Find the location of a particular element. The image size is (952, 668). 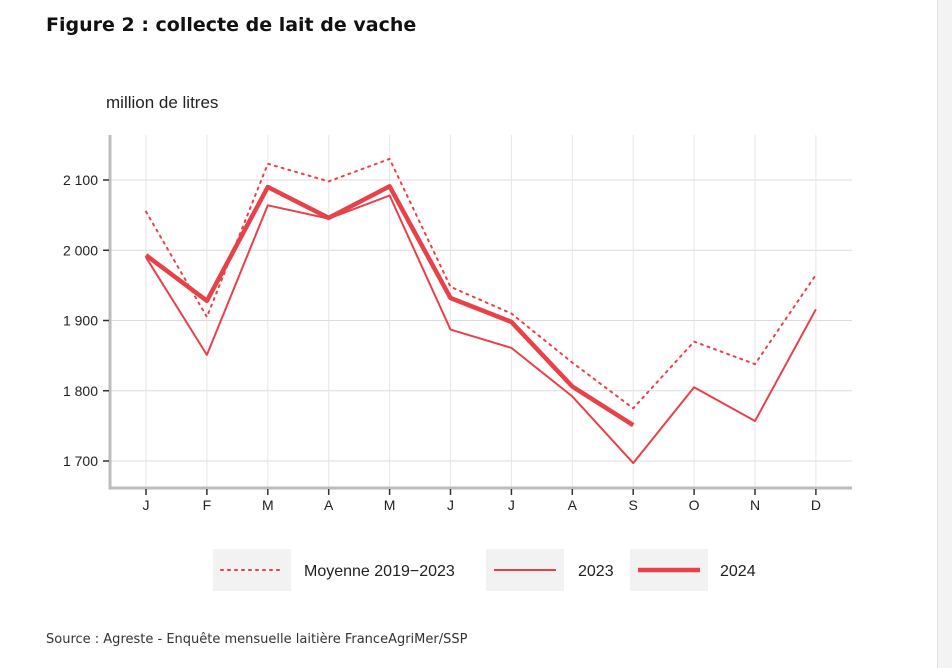

x-tick-label: D is located at coordinates (816, 505).